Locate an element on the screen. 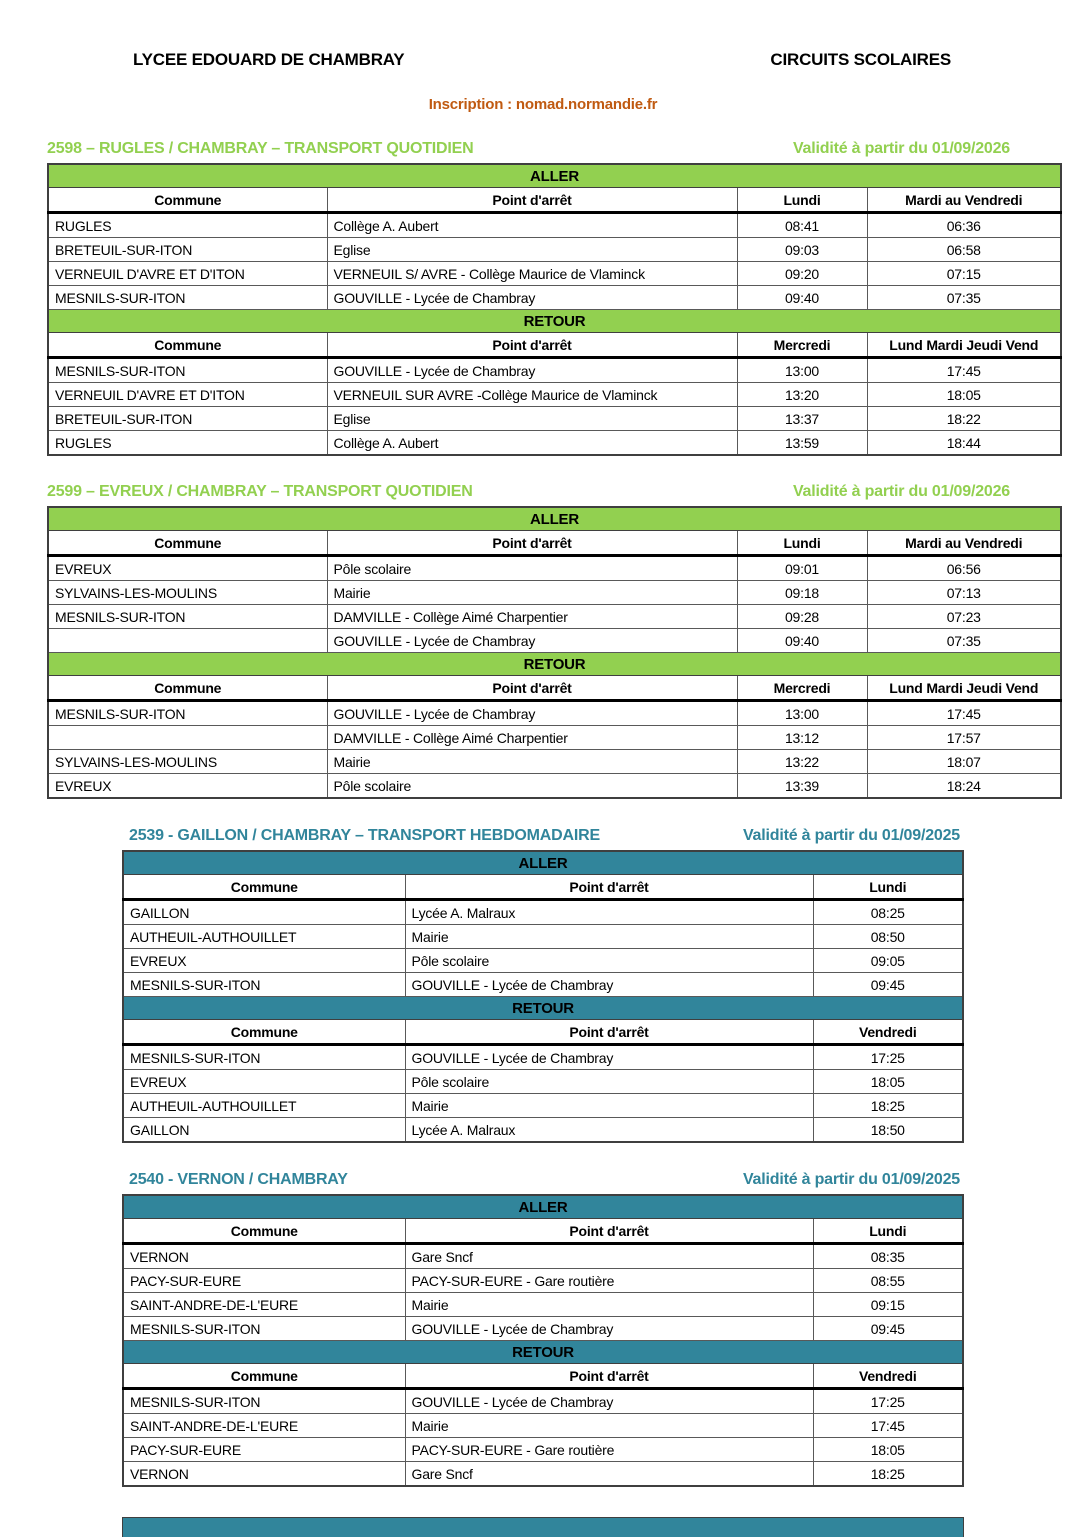  time-cell: 13:59 is located at coordinates (802, 443).